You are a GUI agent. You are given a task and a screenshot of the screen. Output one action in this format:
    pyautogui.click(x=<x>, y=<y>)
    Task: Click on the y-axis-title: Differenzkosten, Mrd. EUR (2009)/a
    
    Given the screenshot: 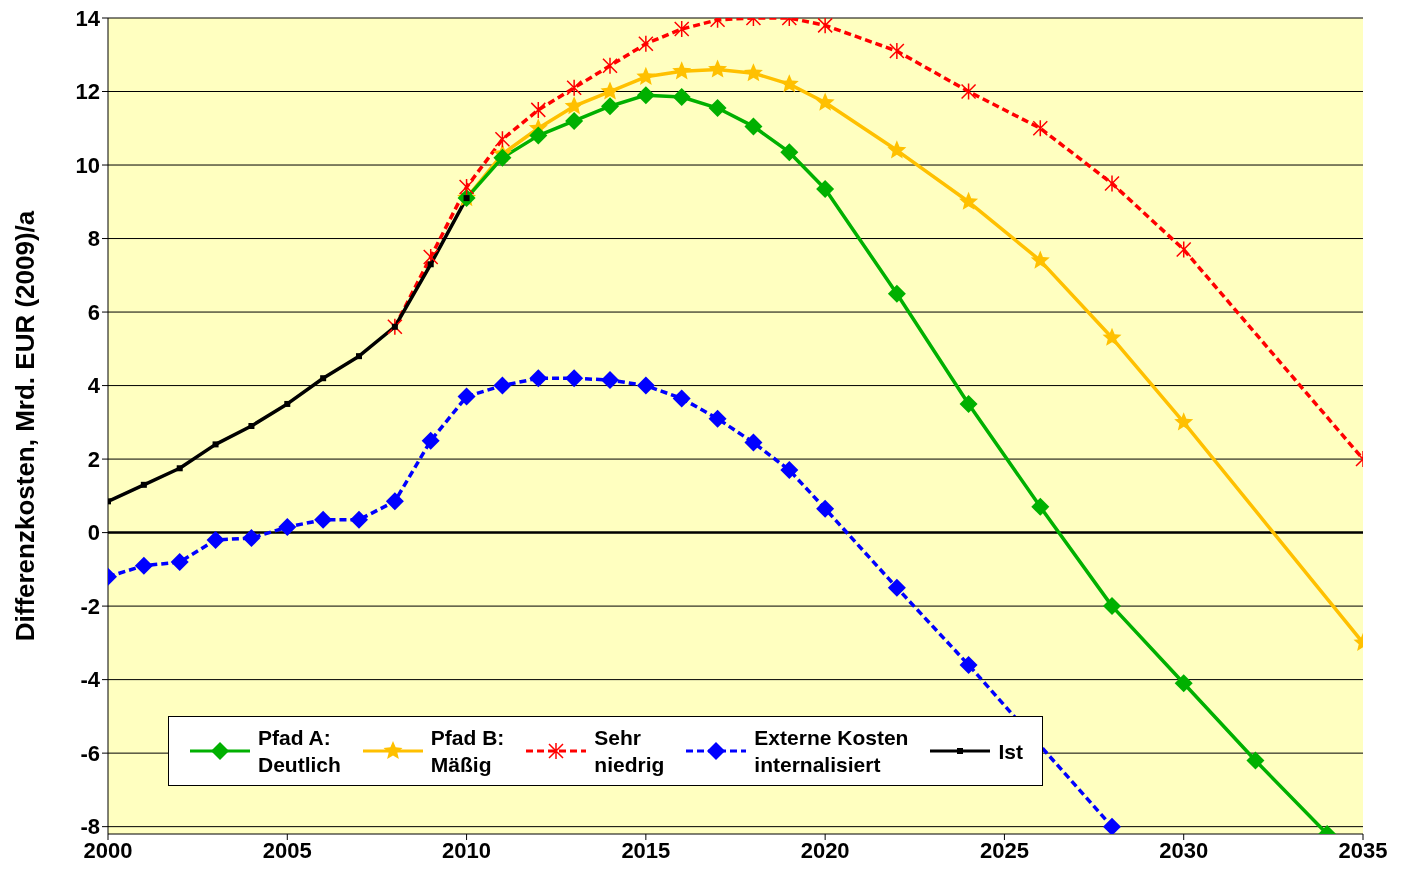 What is the action you would take?
    pyautogui.click(x=25, y=426)
    